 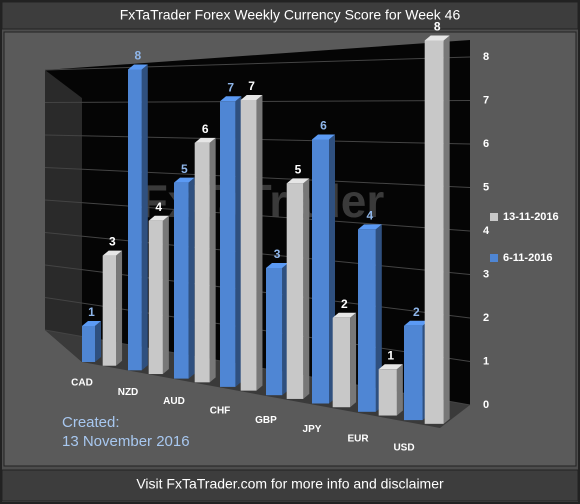 What do you see at coordinates (486, 231) in the screenshot?
I see `y-tick-label: 4` at bounding box center [486, 231].